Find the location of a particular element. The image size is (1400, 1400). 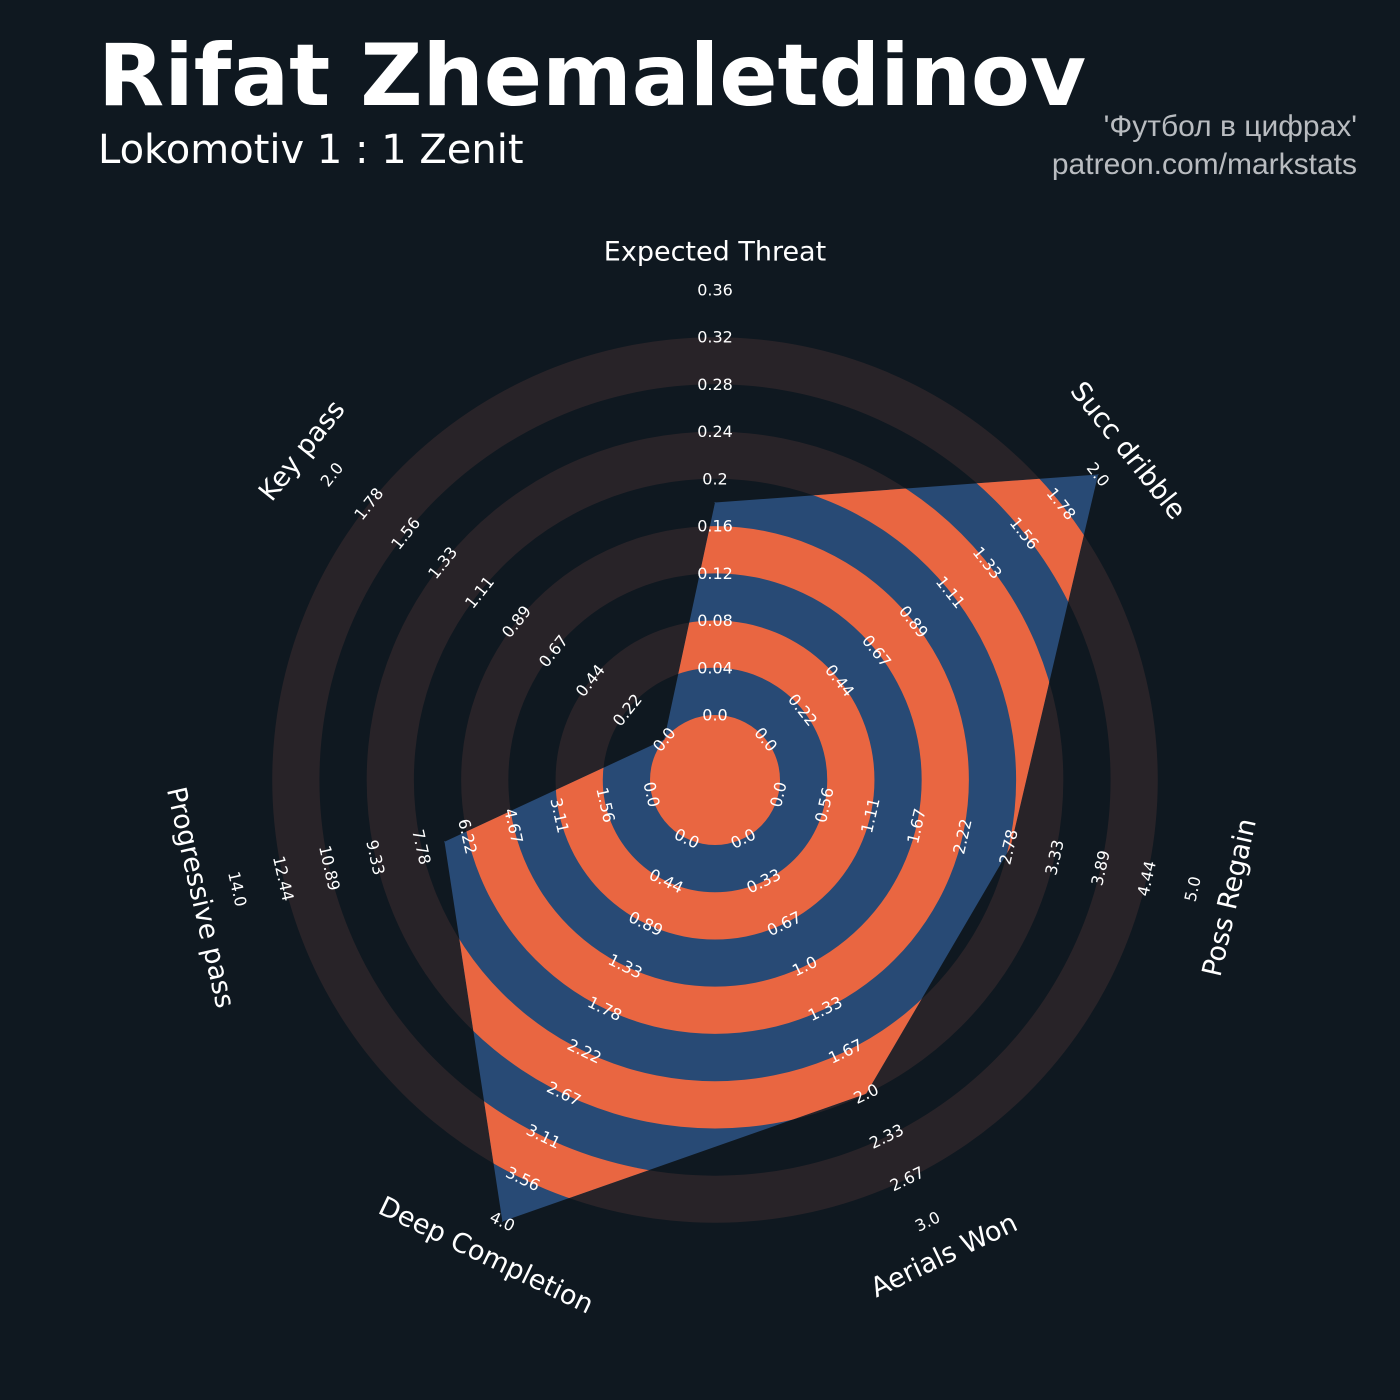

match-subtitle: Lokomotiv 1 : 1 Zenit is located at coordinates (311, 150).